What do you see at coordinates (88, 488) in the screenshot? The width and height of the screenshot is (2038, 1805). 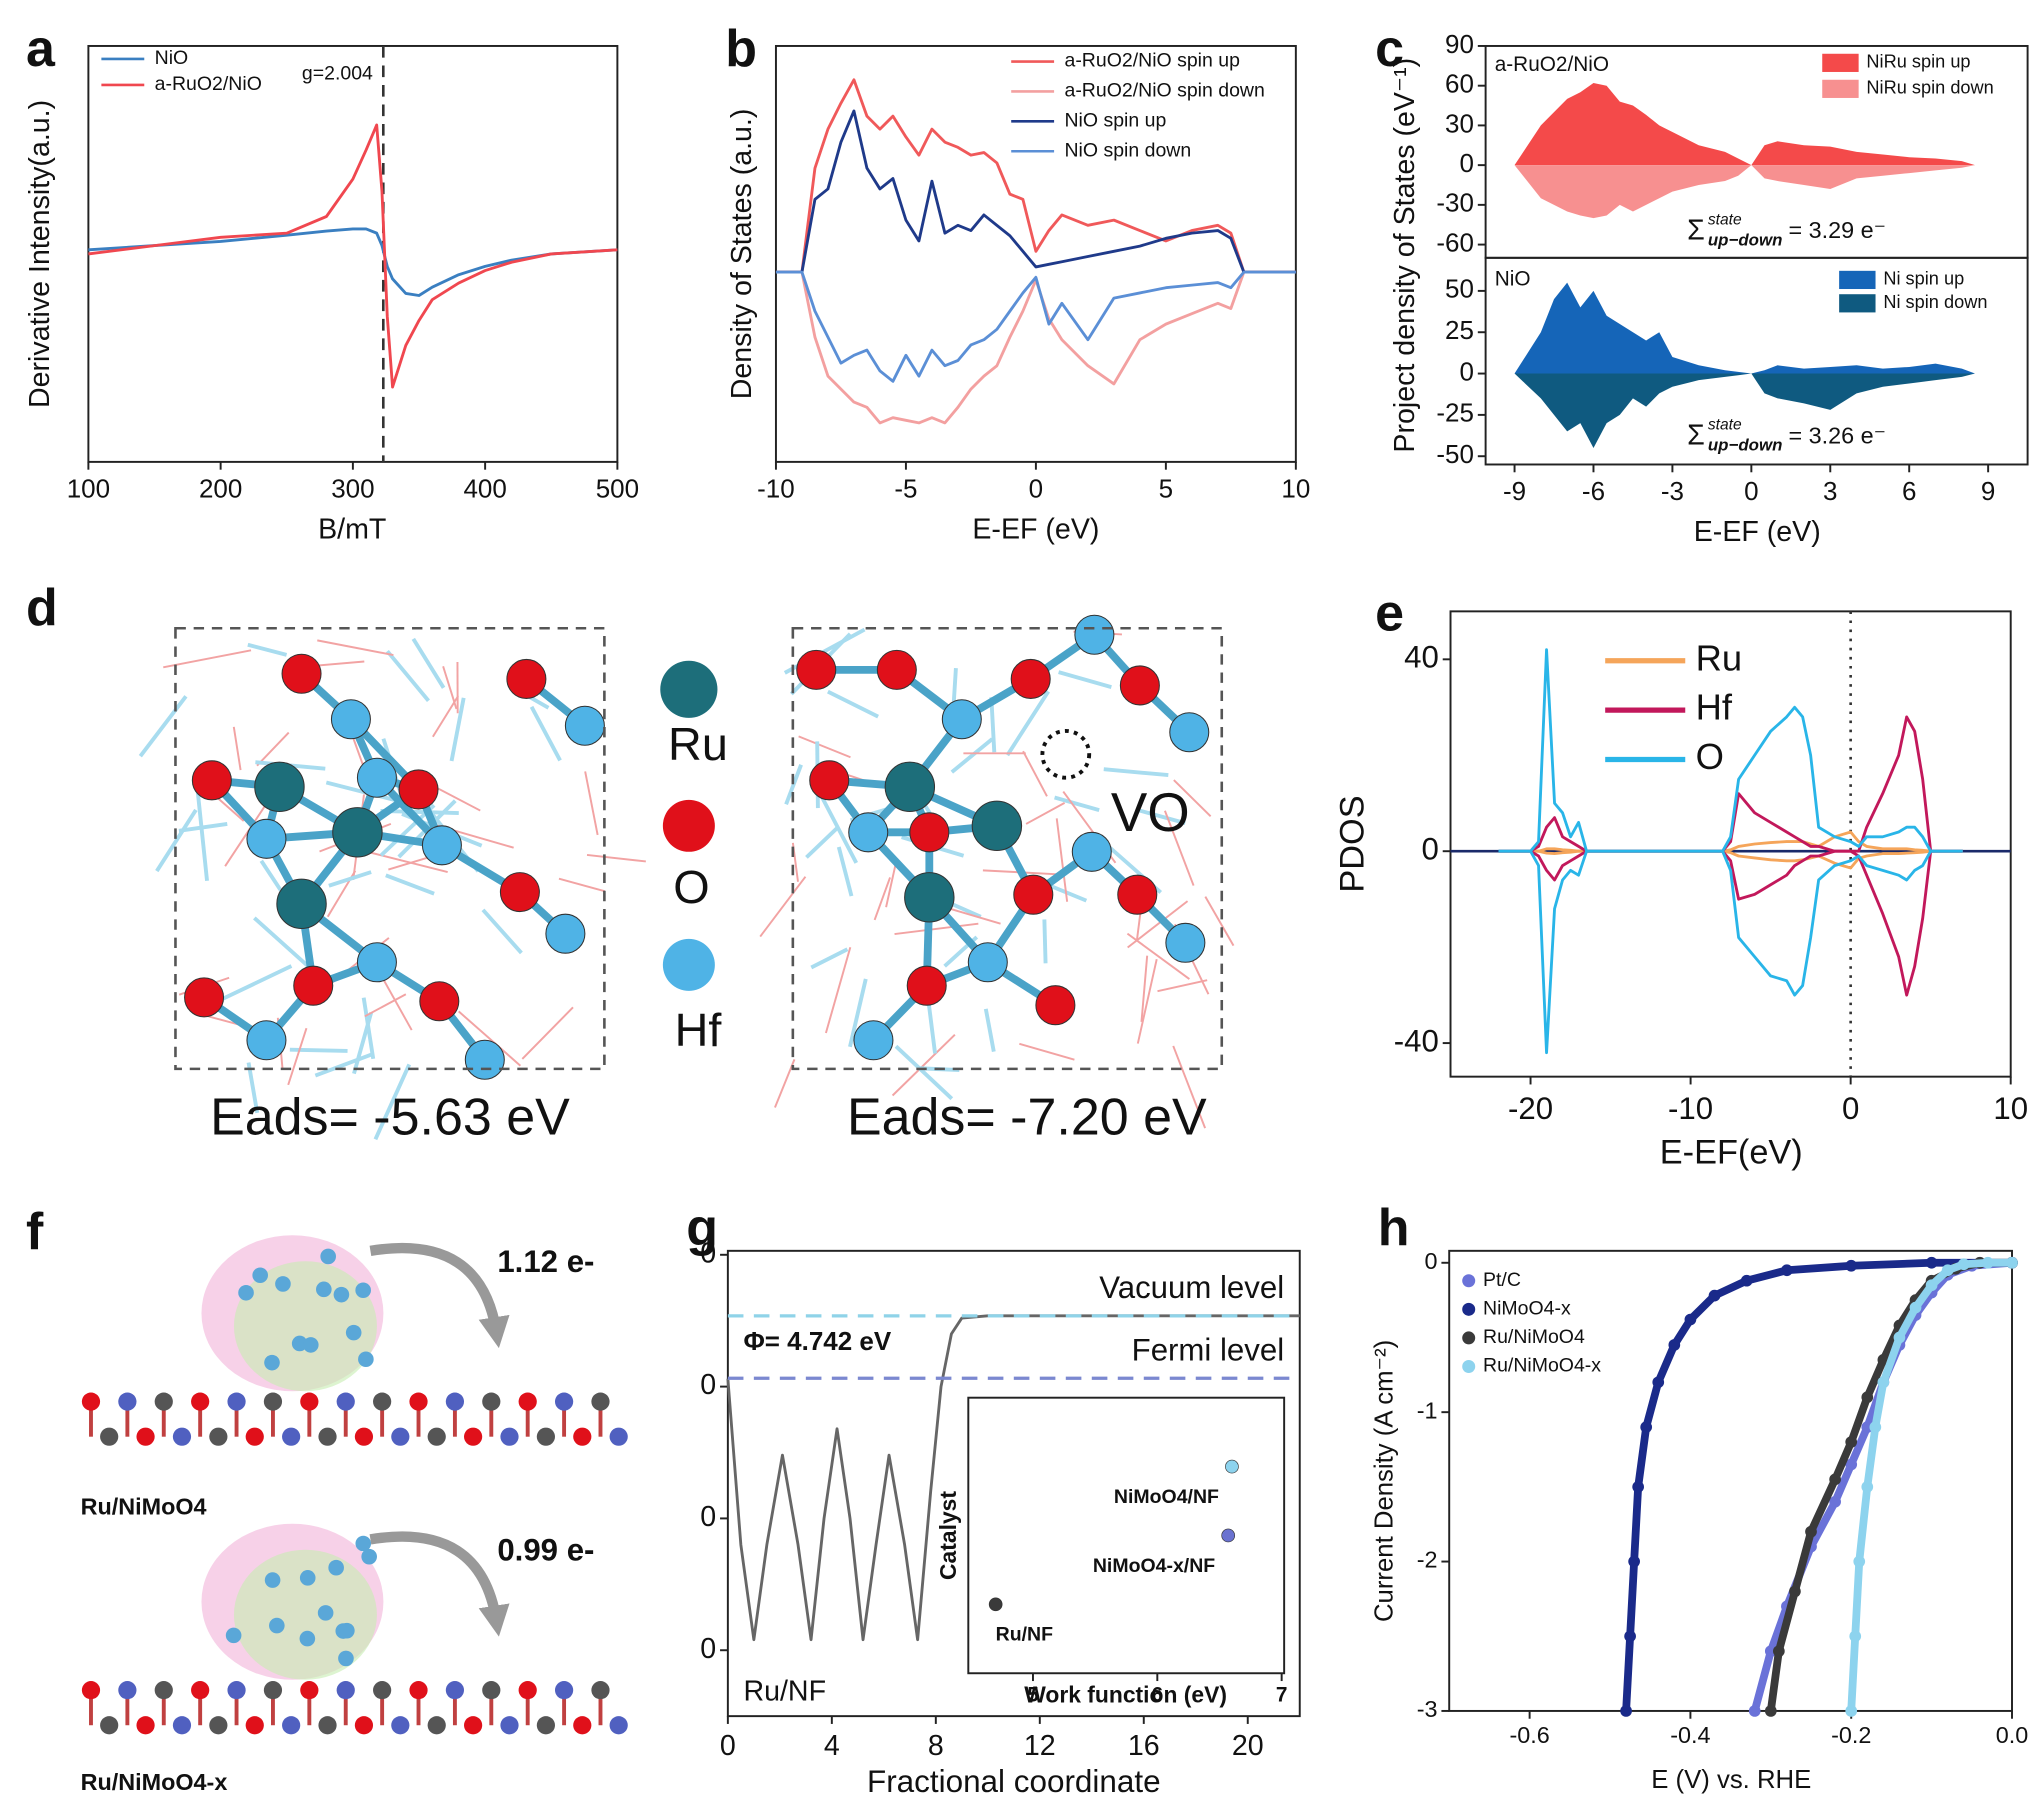 I see `x-tick-label: 100` at bounding box center [88, 488].